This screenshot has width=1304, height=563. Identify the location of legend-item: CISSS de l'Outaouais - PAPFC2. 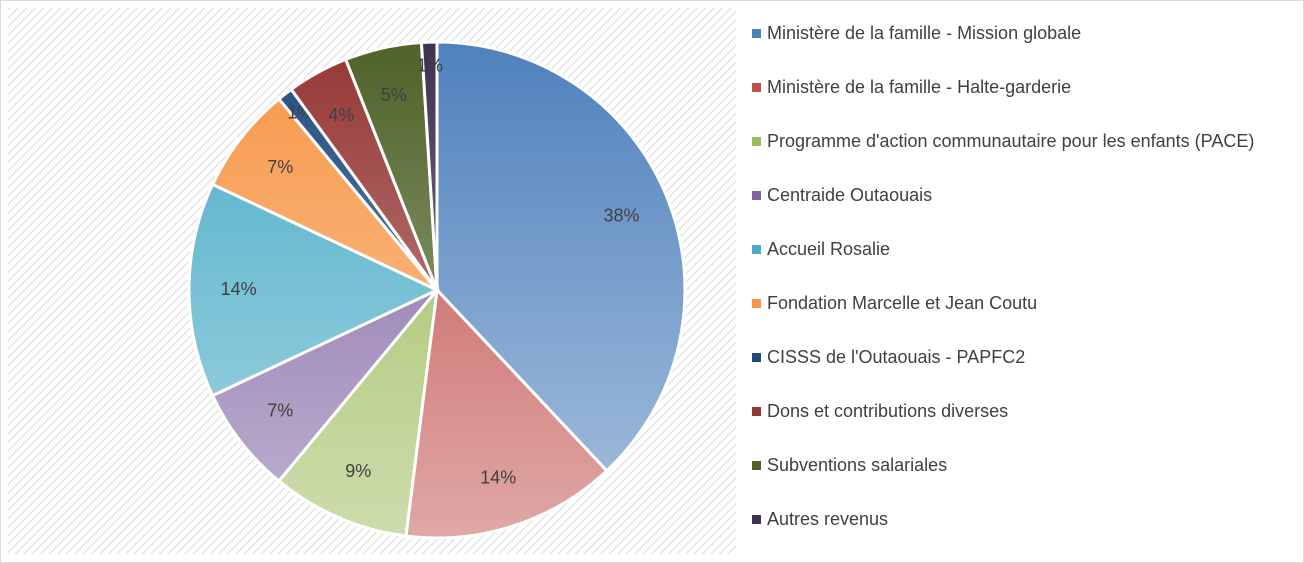
(1022, 357).